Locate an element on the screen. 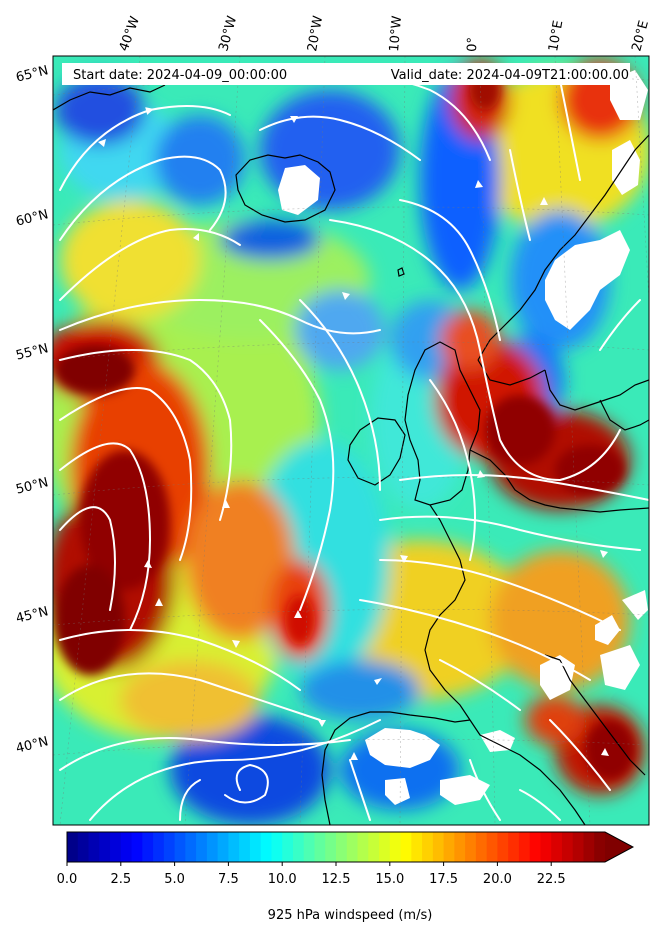 Image resolution: width=659 pixels, height=936 pixels. lon-label-30w: 30°W is located at coordinates (228, 33).